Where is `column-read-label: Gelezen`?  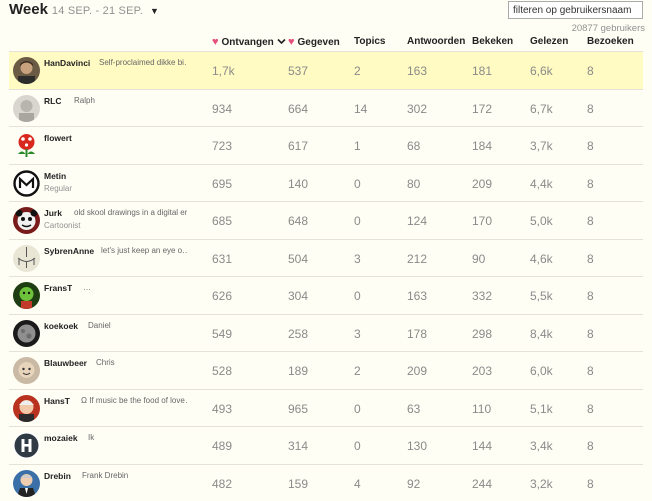
column-read-label: Gelezen is located at coordinates (549, 41).